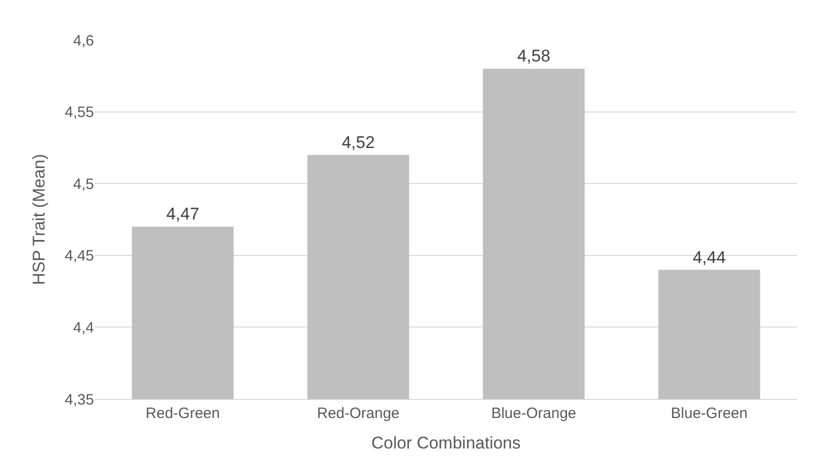 The width and height of the screenshot is (817, 464). What do you see at coordinates (79, 113) in the screenshot?
I see `y-tick-label: 4,55` at bounding box center [79, 113].